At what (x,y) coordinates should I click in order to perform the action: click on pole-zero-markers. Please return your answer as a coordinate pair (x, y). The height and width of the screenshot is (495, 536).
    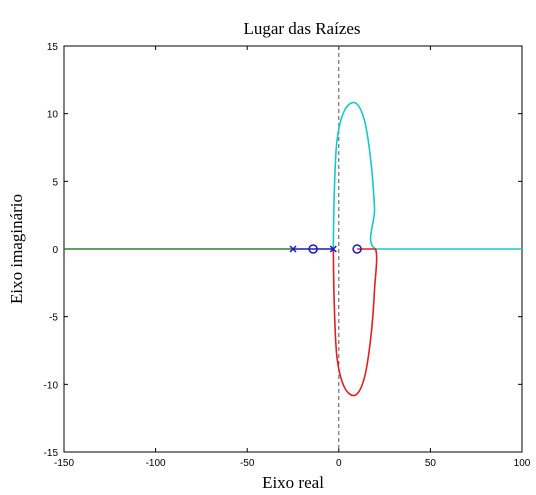
    Looking at the image, I should click on (325, 249).